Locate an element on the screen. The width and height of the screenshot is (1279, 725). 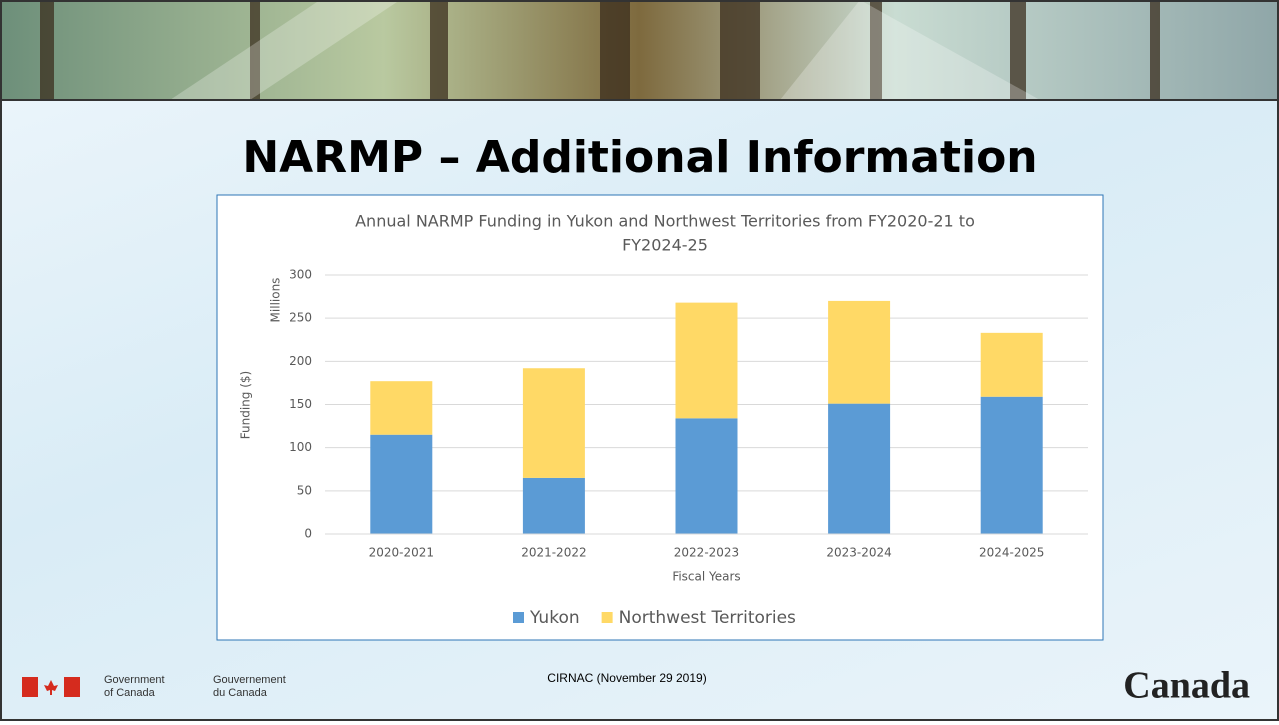
gov-en-2: of Canada is located at coordinates (130, 693).